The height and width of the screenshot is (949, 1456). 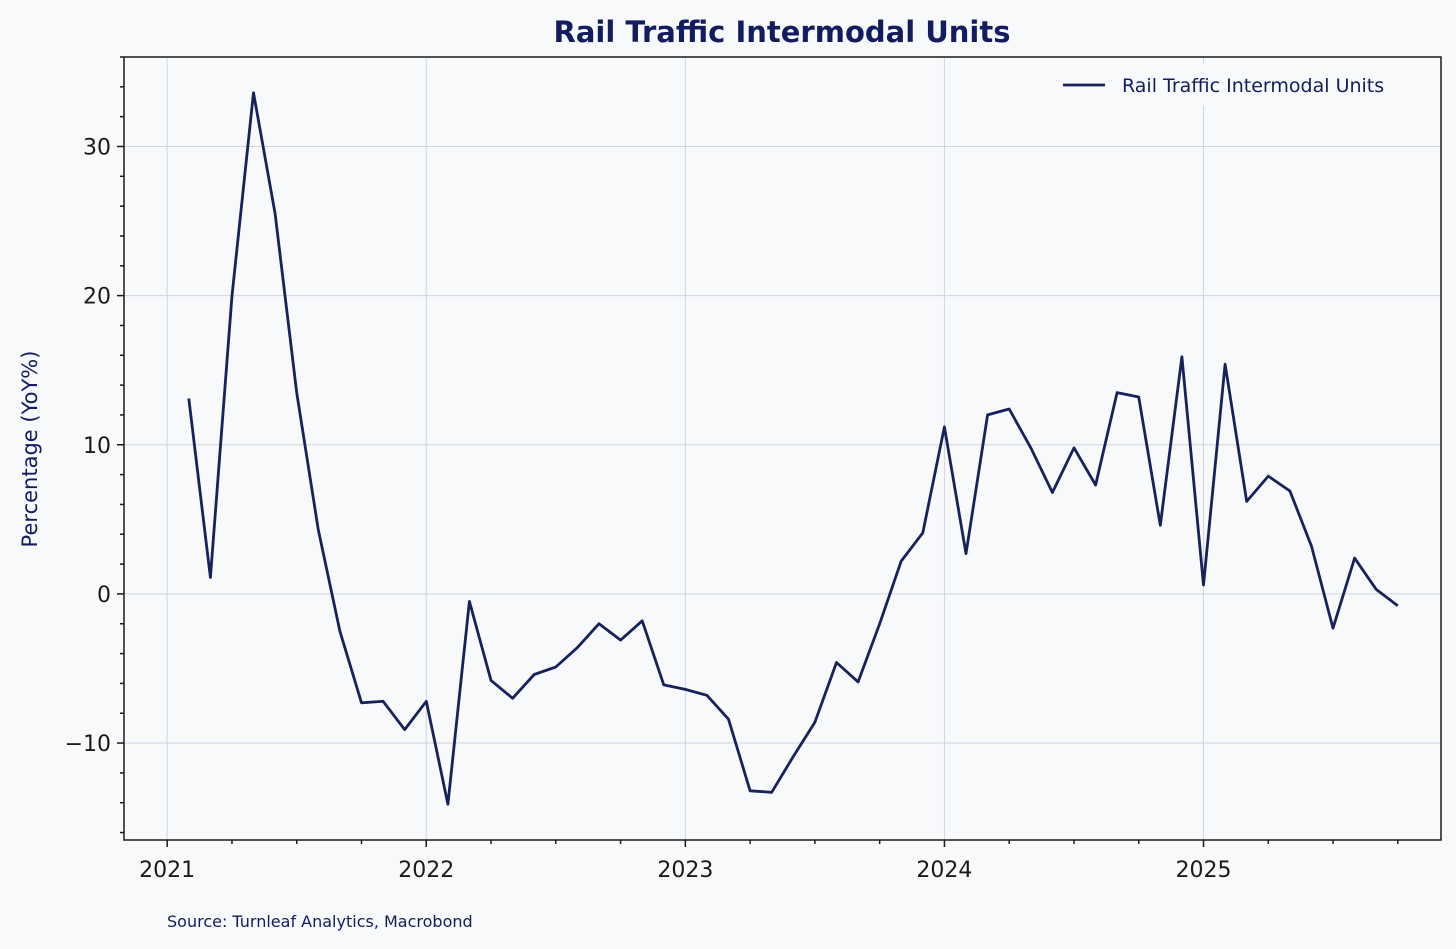 I want to click on legend-label: Rail Traffic Intermodal Units, so click(x=1253, y=86).